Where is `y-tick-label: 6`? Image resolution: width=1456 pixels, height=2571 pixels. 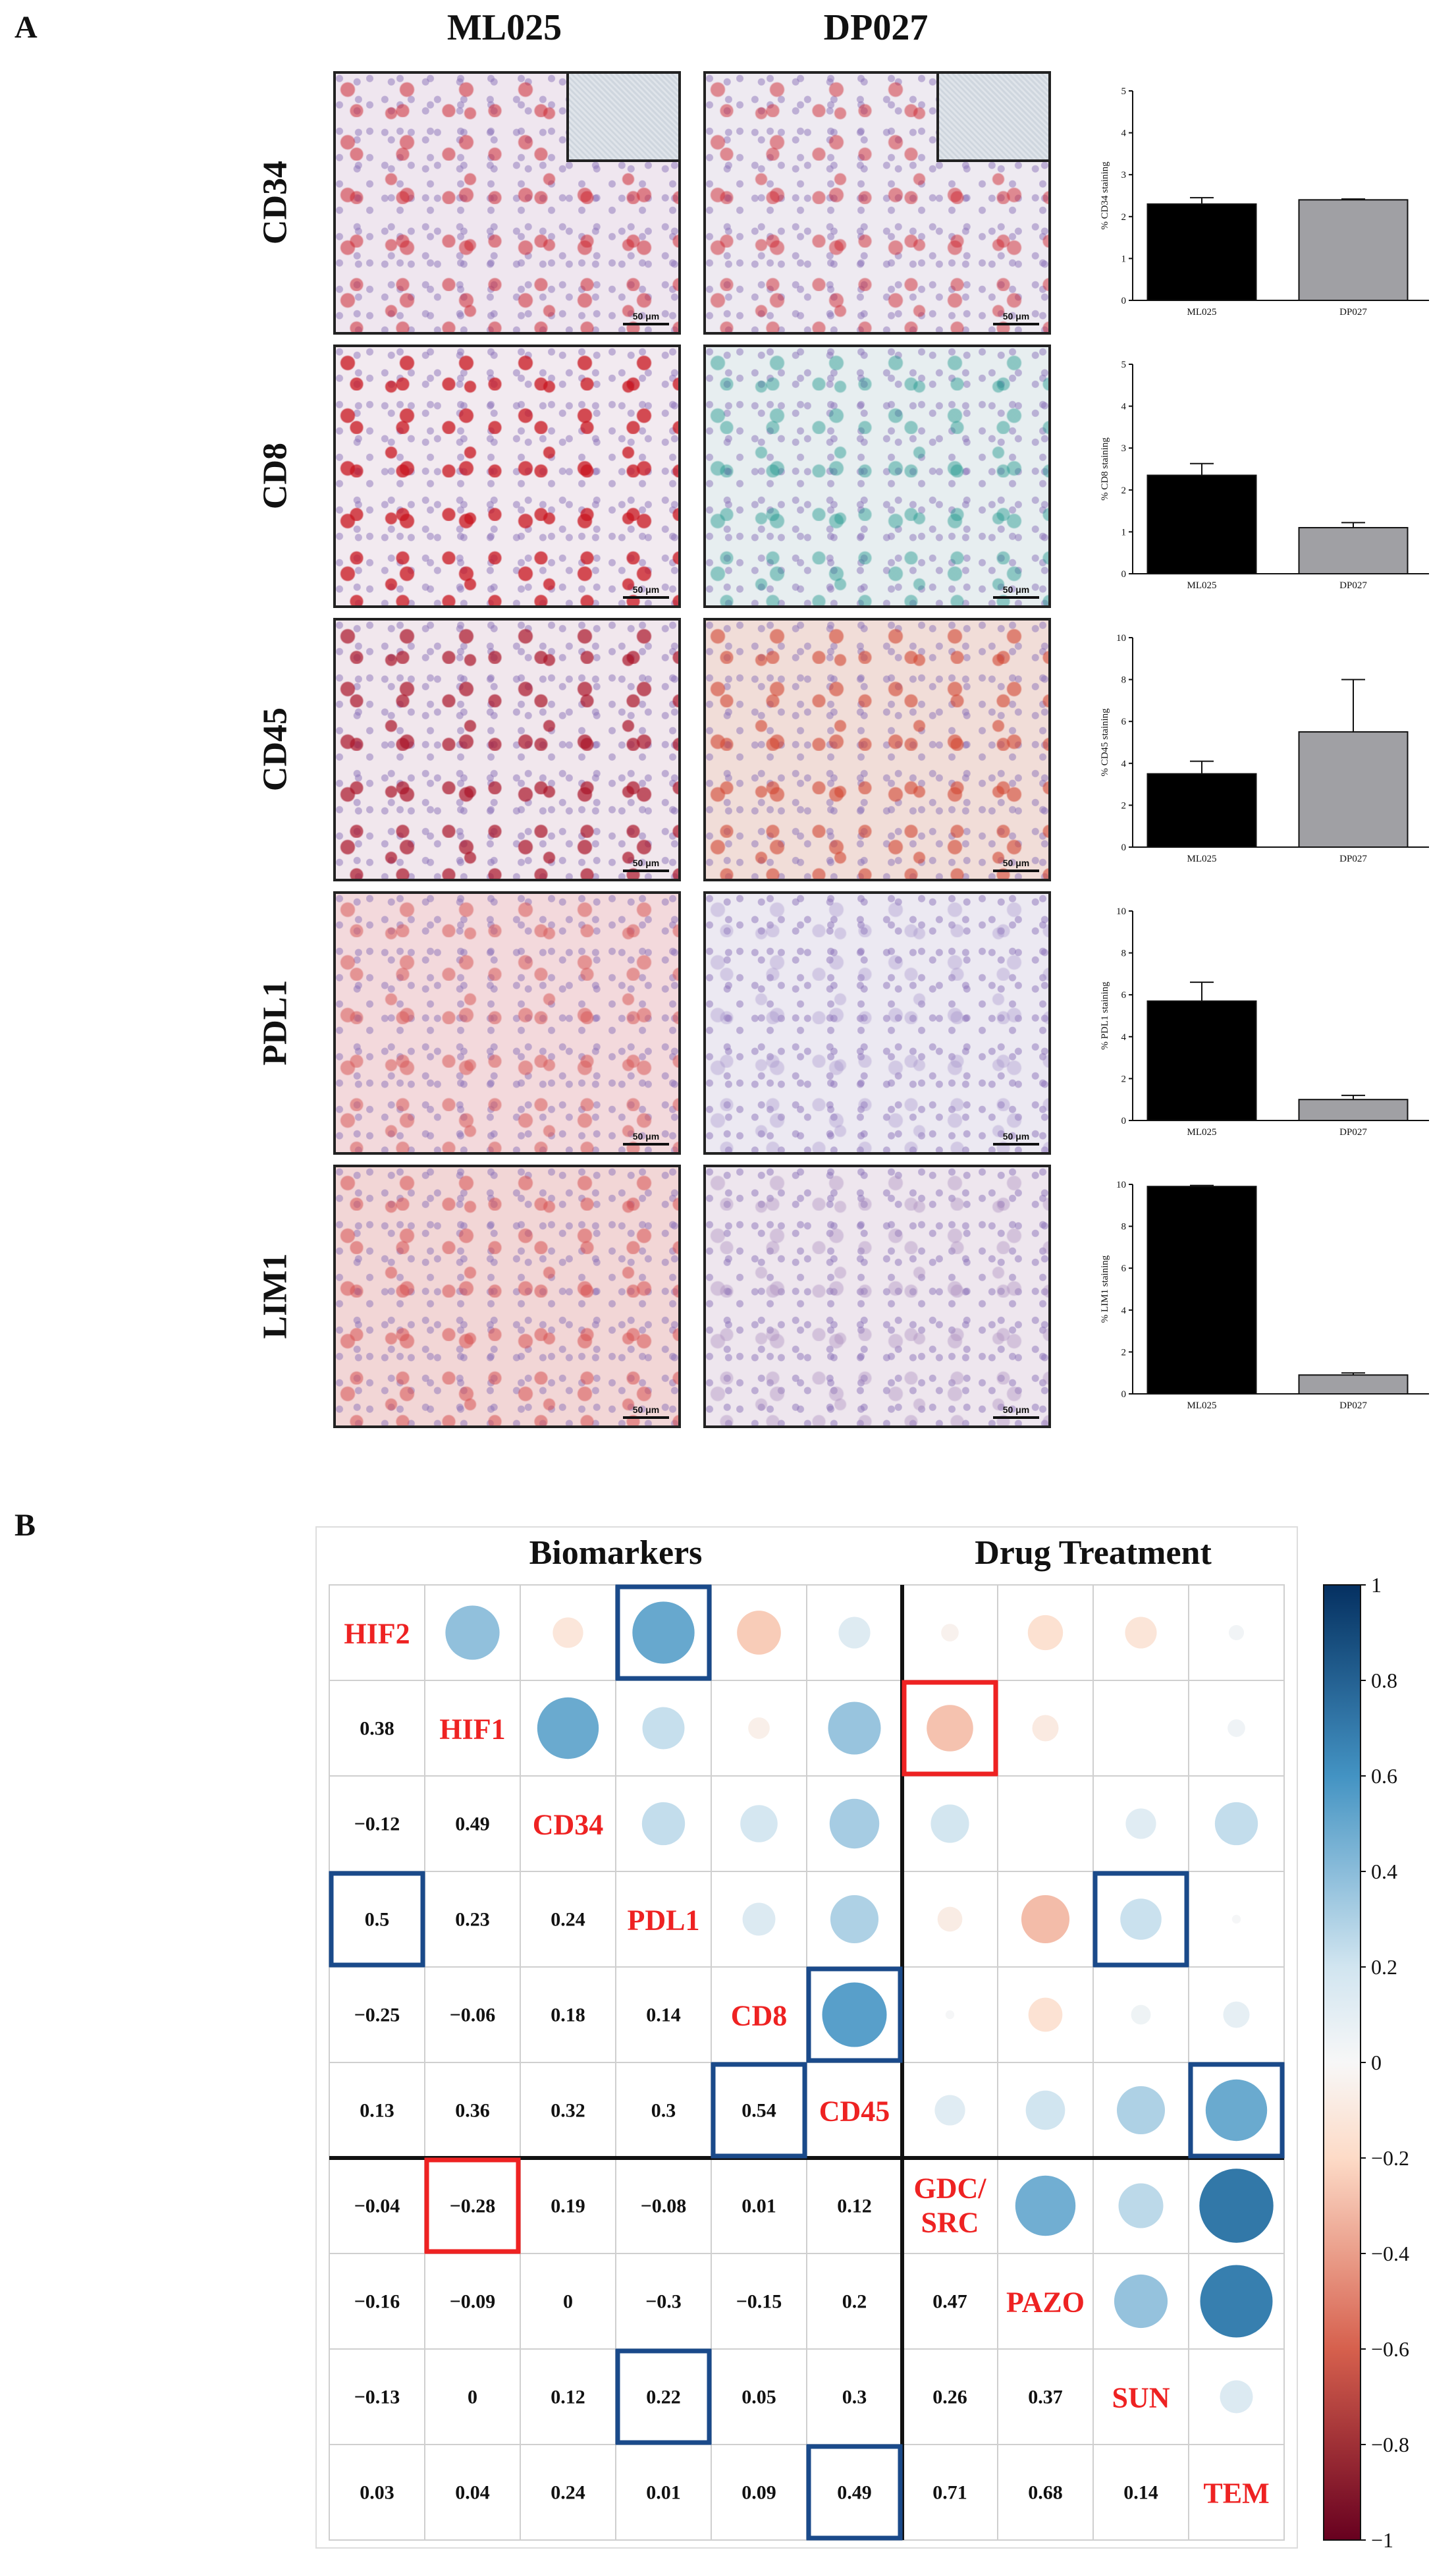 y-tick-label: 6 is located at coordinates (1124, 722).